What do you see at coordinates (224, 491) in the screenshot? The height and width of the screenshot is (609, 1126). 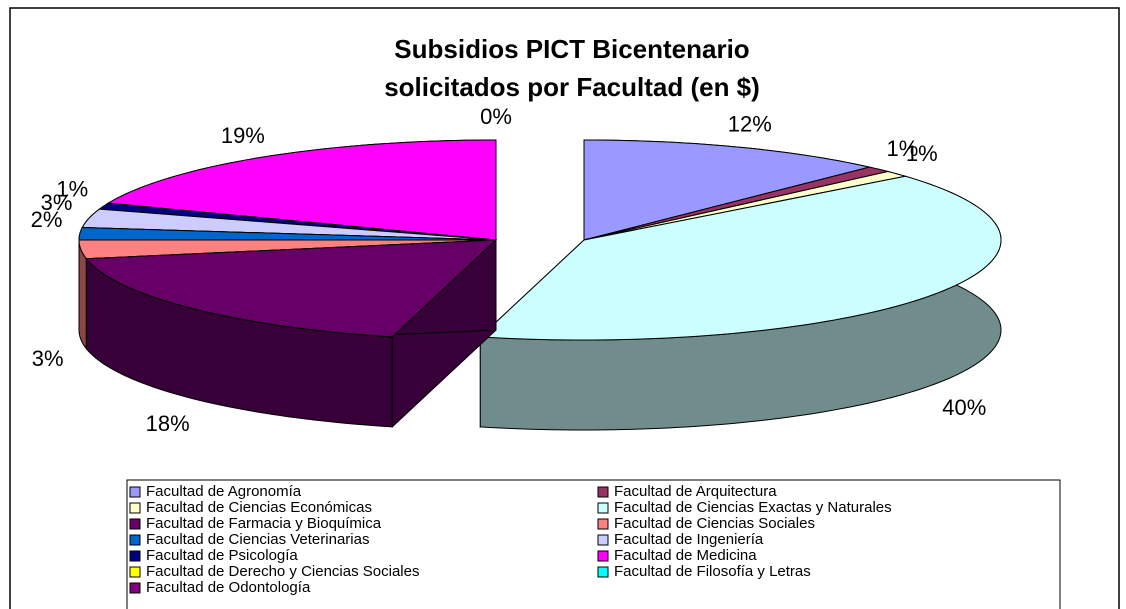 I see `legend-label: Facultad de Agronomía` at bounding box center [224, 491].